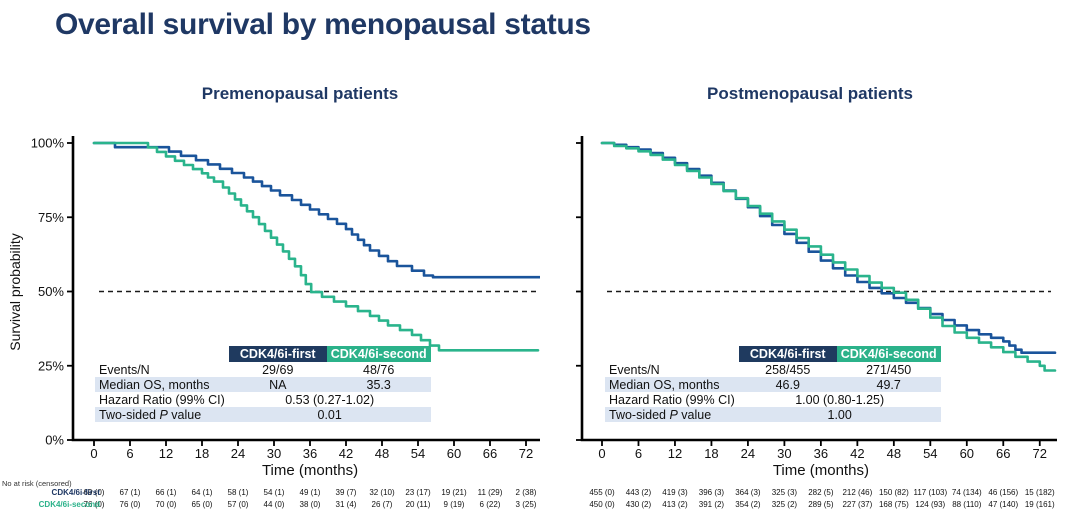 The width and height of the screenshot is (1080, 517). I want to click on risk-value-first: 32 (10), so click(382, 492).